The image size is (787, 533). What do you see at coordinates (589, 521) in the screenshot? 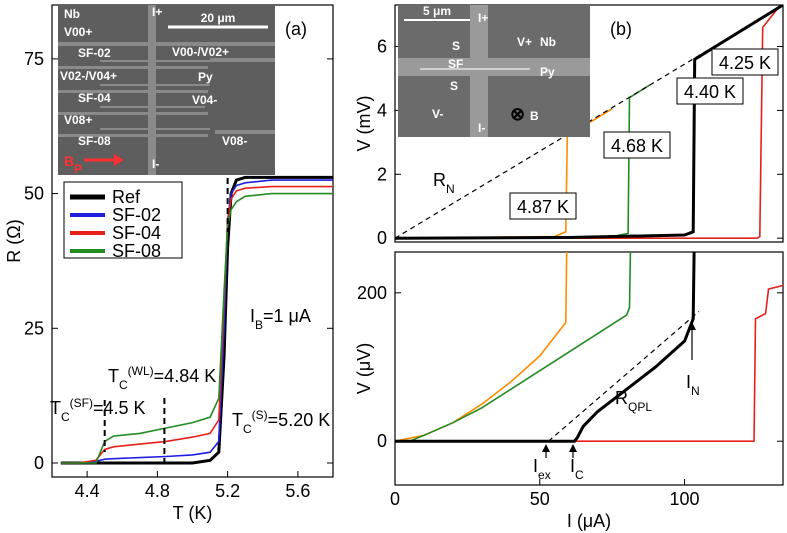
I see `x-axis-label: I (μA)` at bounding box center [589, 521].